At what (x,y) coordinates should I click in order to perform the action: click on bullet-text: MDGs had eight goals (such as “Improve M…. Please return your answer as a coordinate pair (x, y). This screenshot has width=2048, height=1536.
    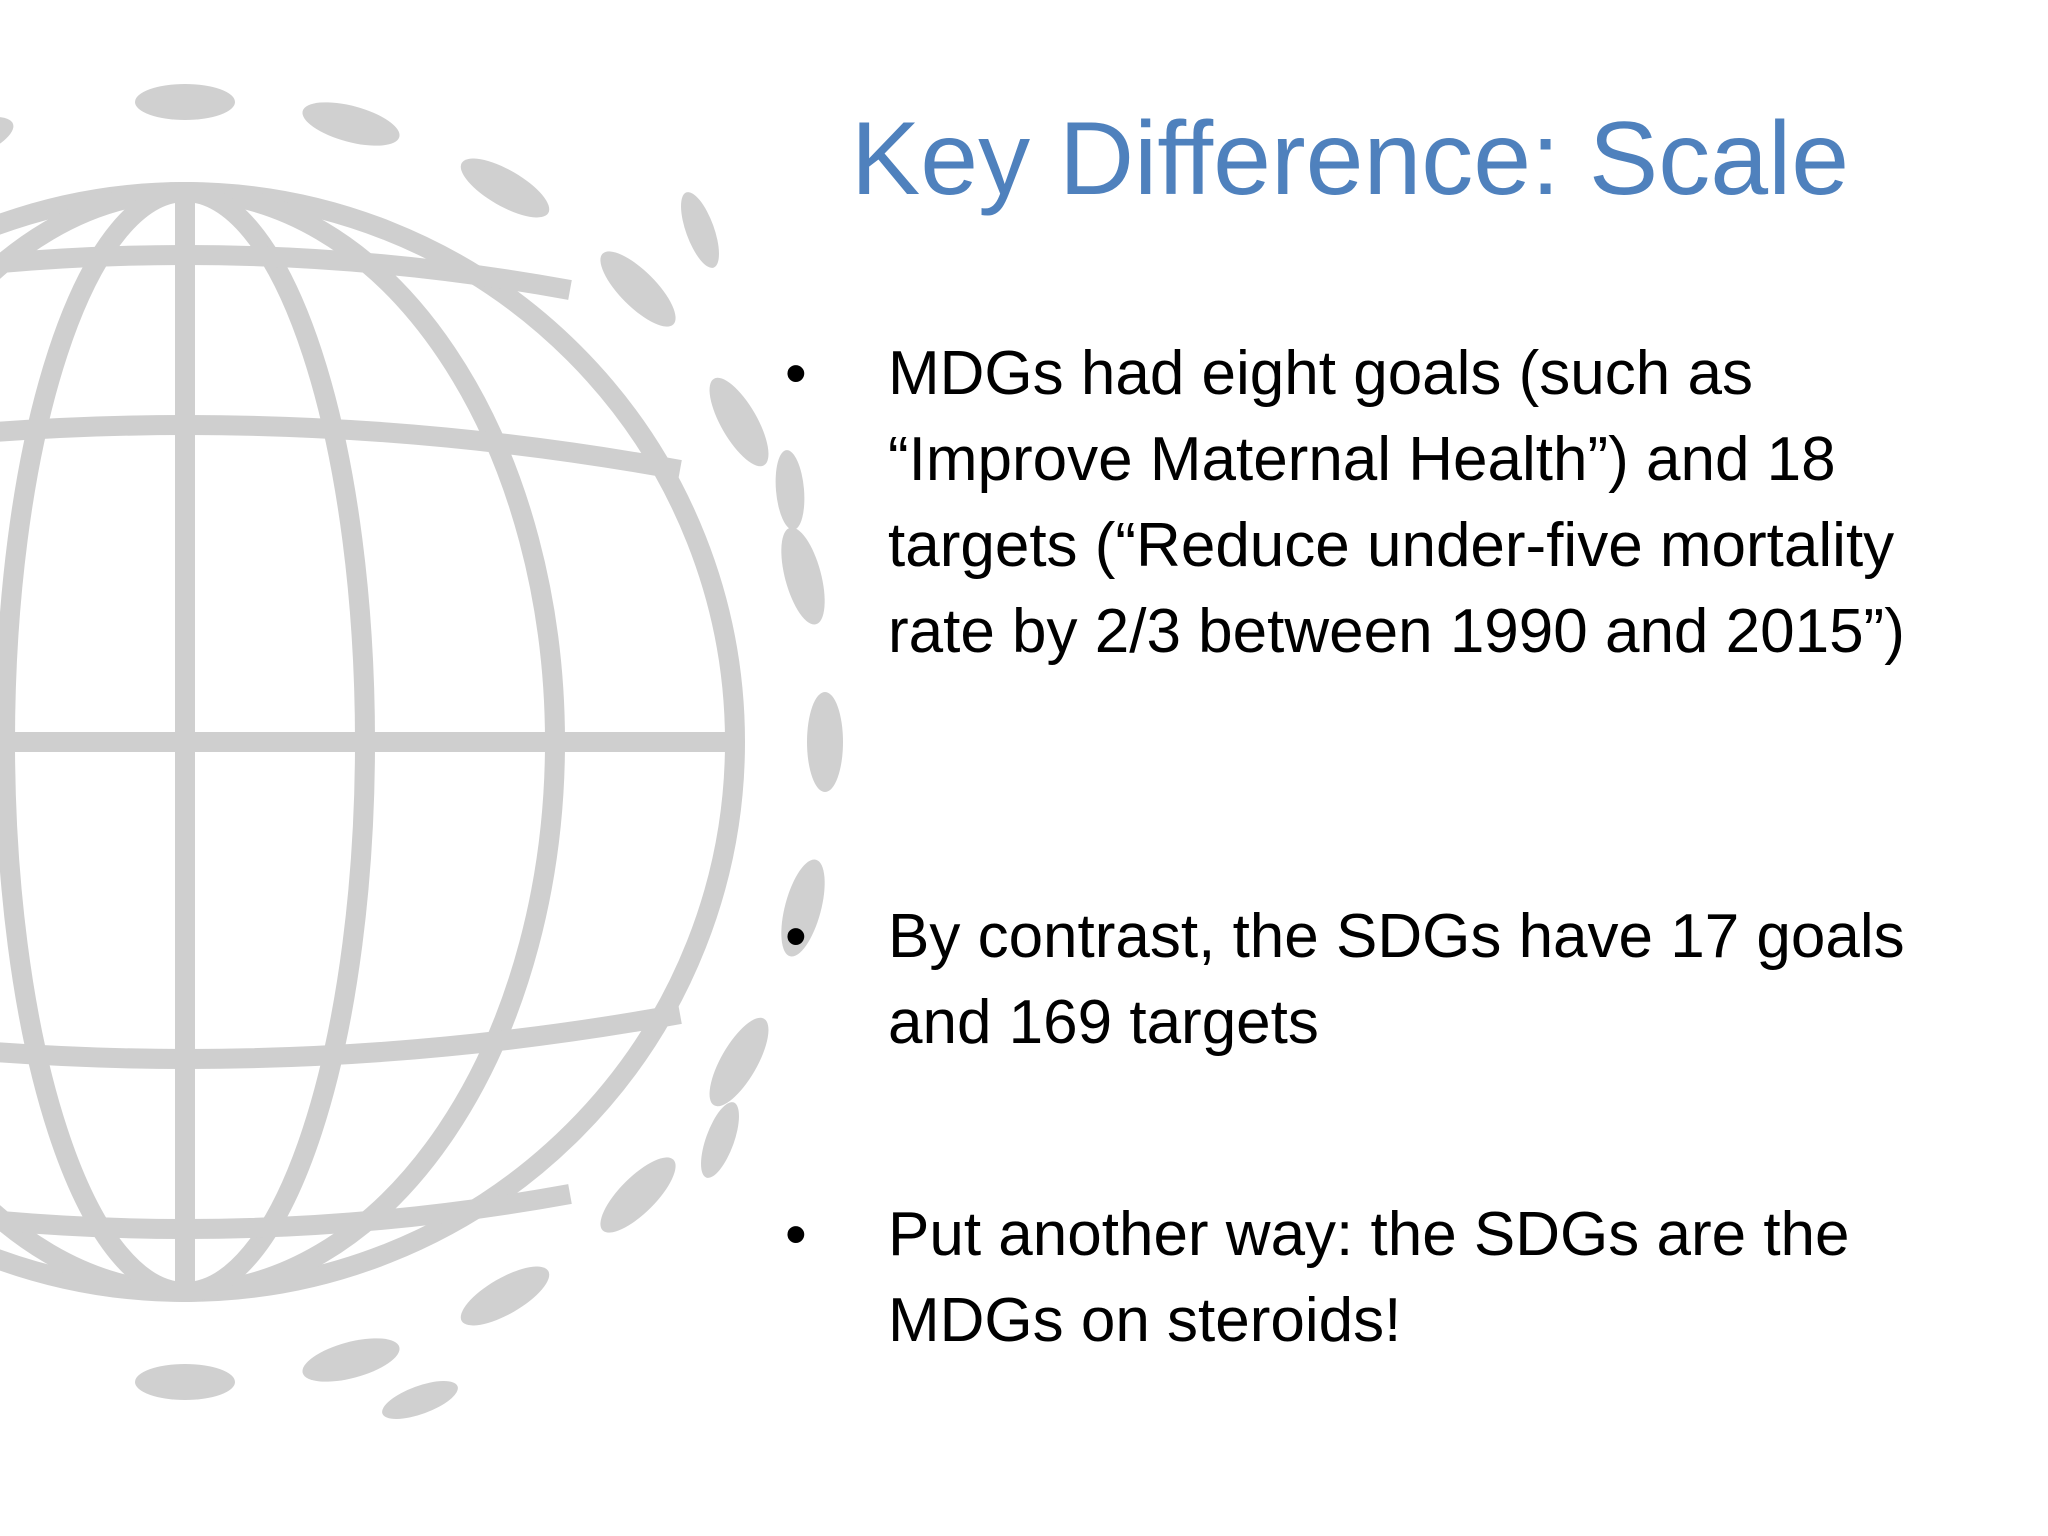
    Looking at the image, I should click on (1396, 502).